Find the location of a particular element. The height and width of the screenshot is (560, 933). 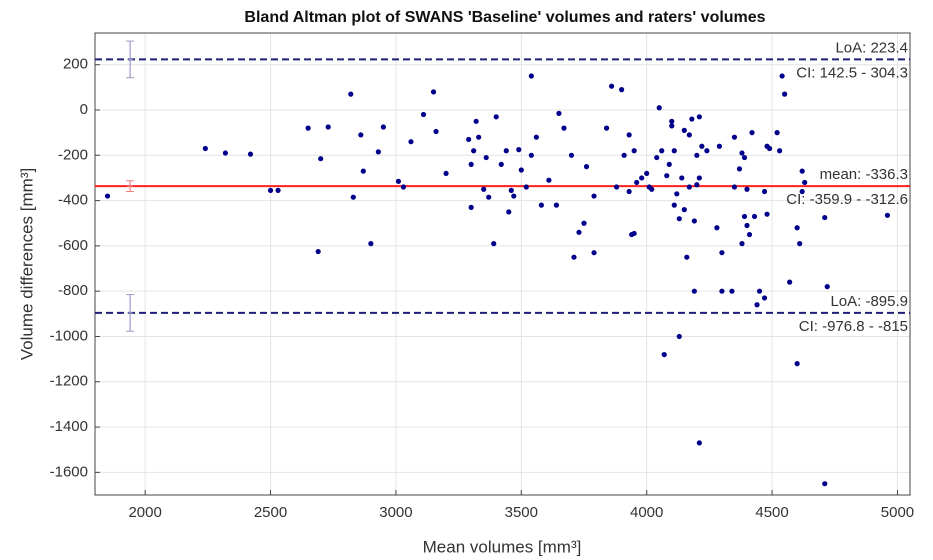

x-tick-label: 3500 is located at coordinates (521, 512).